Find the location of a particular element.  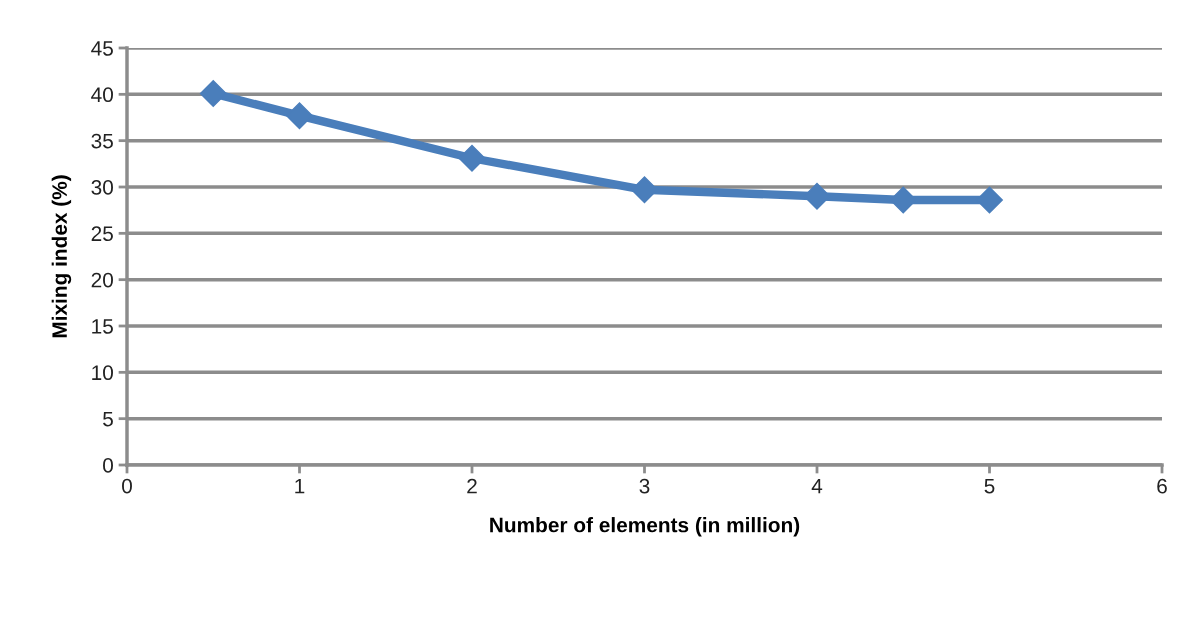

x-tick-label: 1 is located at coordinates (300, 486).